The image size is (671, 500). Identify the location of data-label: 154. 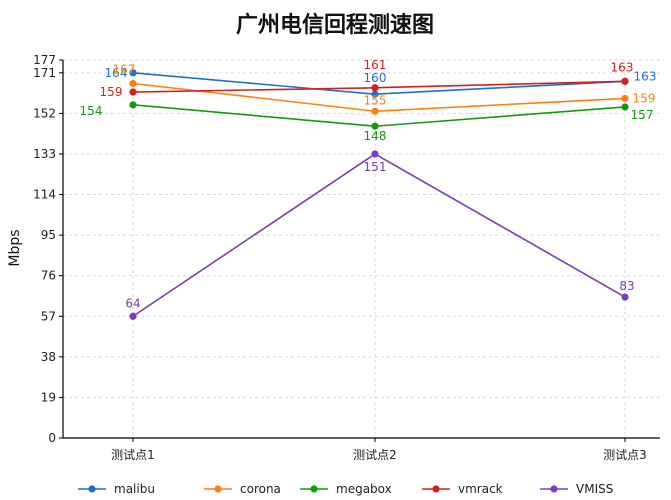
(91, 111).